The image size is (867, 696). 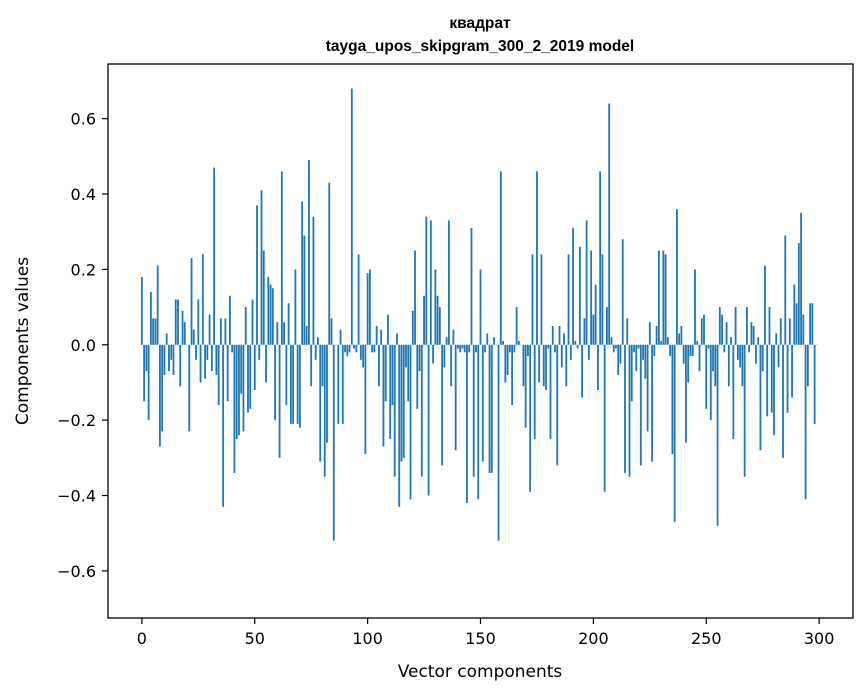 I want to click on x-axis-label: Vector components, so click(x=480, y=672).